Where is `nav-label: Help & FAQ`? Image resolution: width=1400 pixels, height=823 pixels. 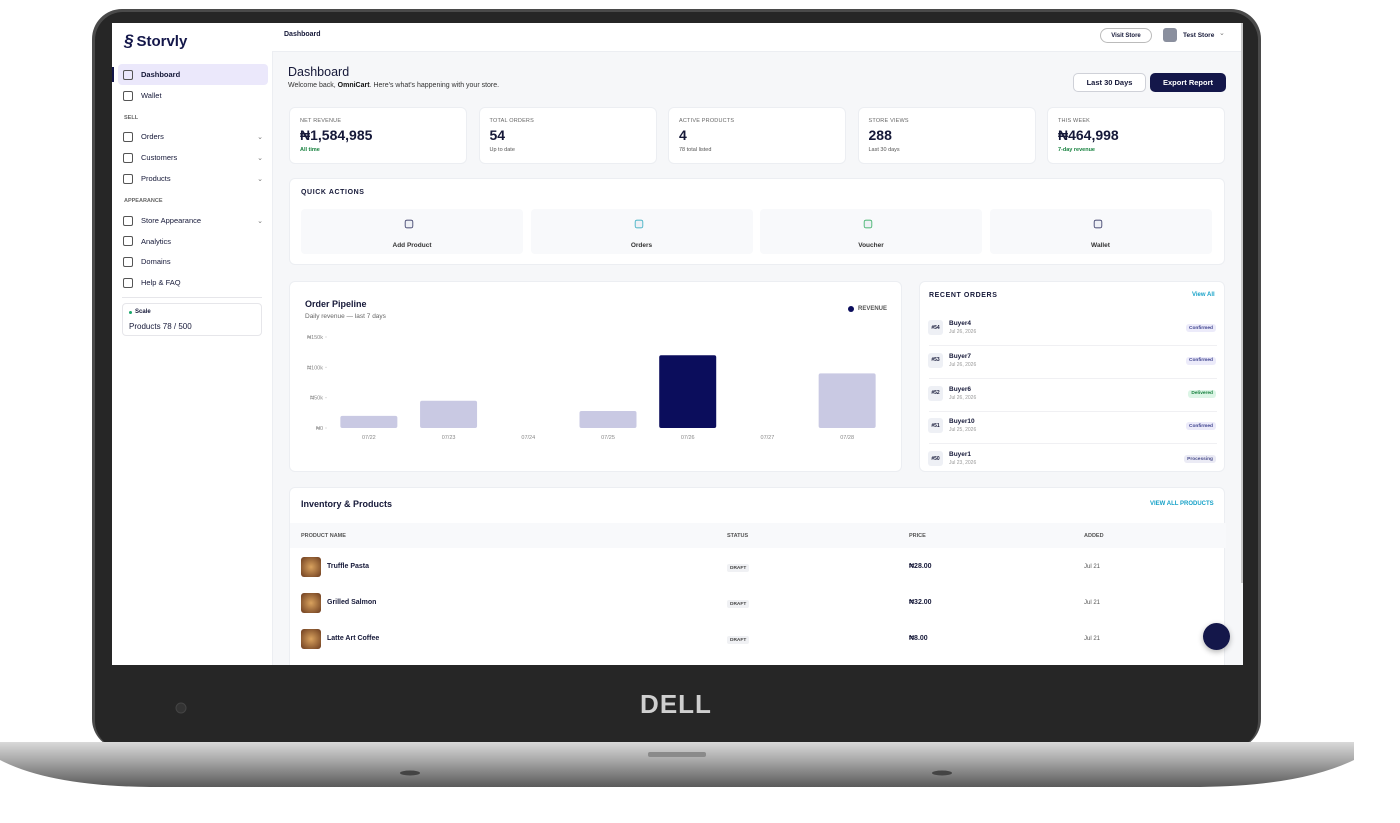
nav-label: Help & FAQ is located at coordinates (161, 283).